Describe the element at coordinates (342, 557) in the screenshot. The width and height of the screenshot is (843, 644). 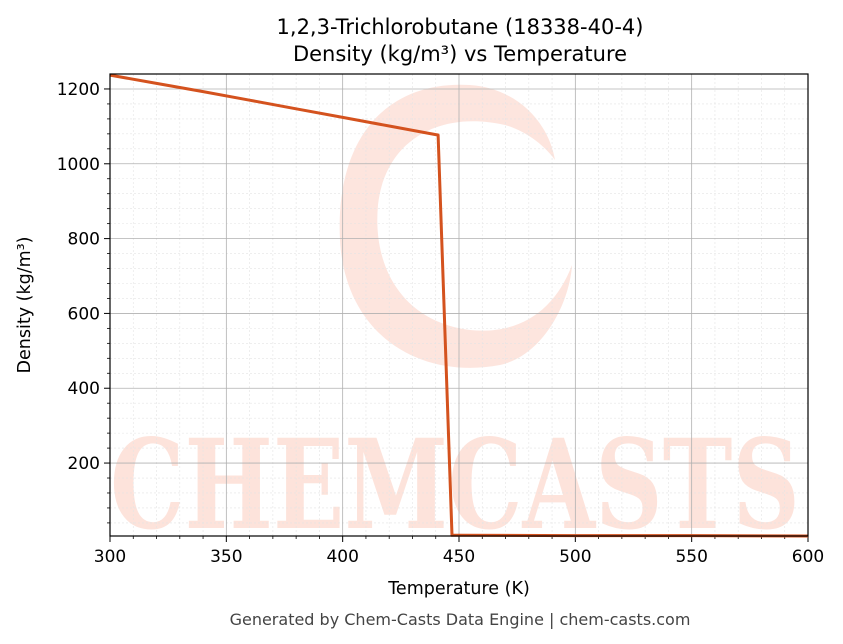
I see `x-tick-label: 400` at that location.